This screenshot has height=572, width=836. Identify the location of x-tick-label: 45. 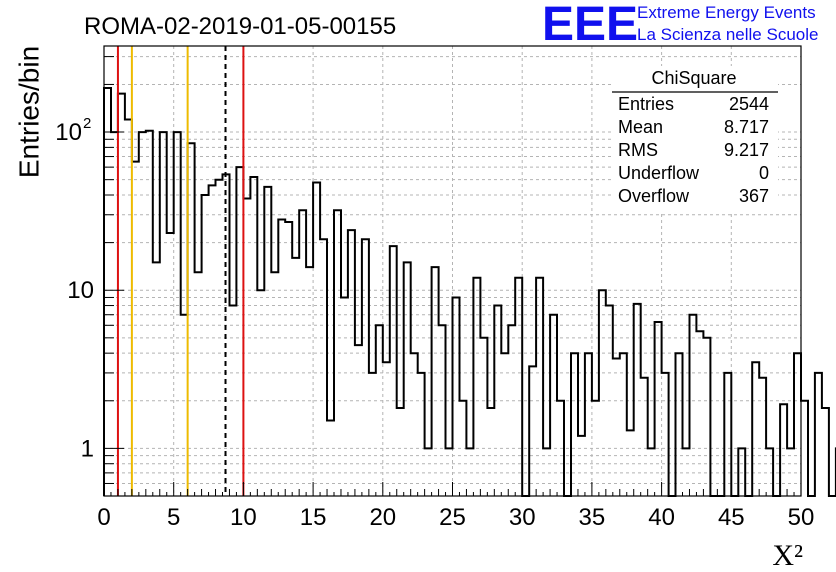
(731, 517).